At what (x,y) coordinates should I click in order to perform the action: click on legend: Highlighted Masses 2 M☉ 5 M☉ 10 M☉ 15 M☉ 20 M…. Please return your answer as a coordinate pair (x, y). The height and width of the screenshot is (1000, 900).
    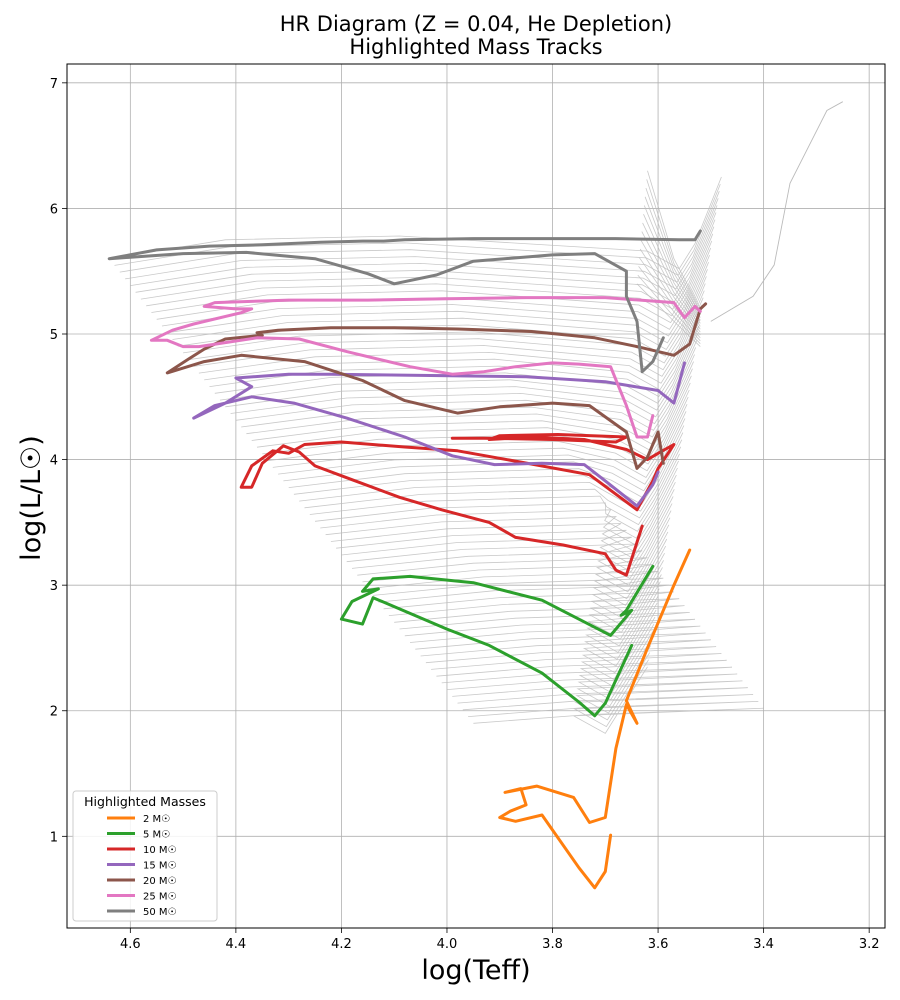
    Looking at the image, I should click on (145, 856).